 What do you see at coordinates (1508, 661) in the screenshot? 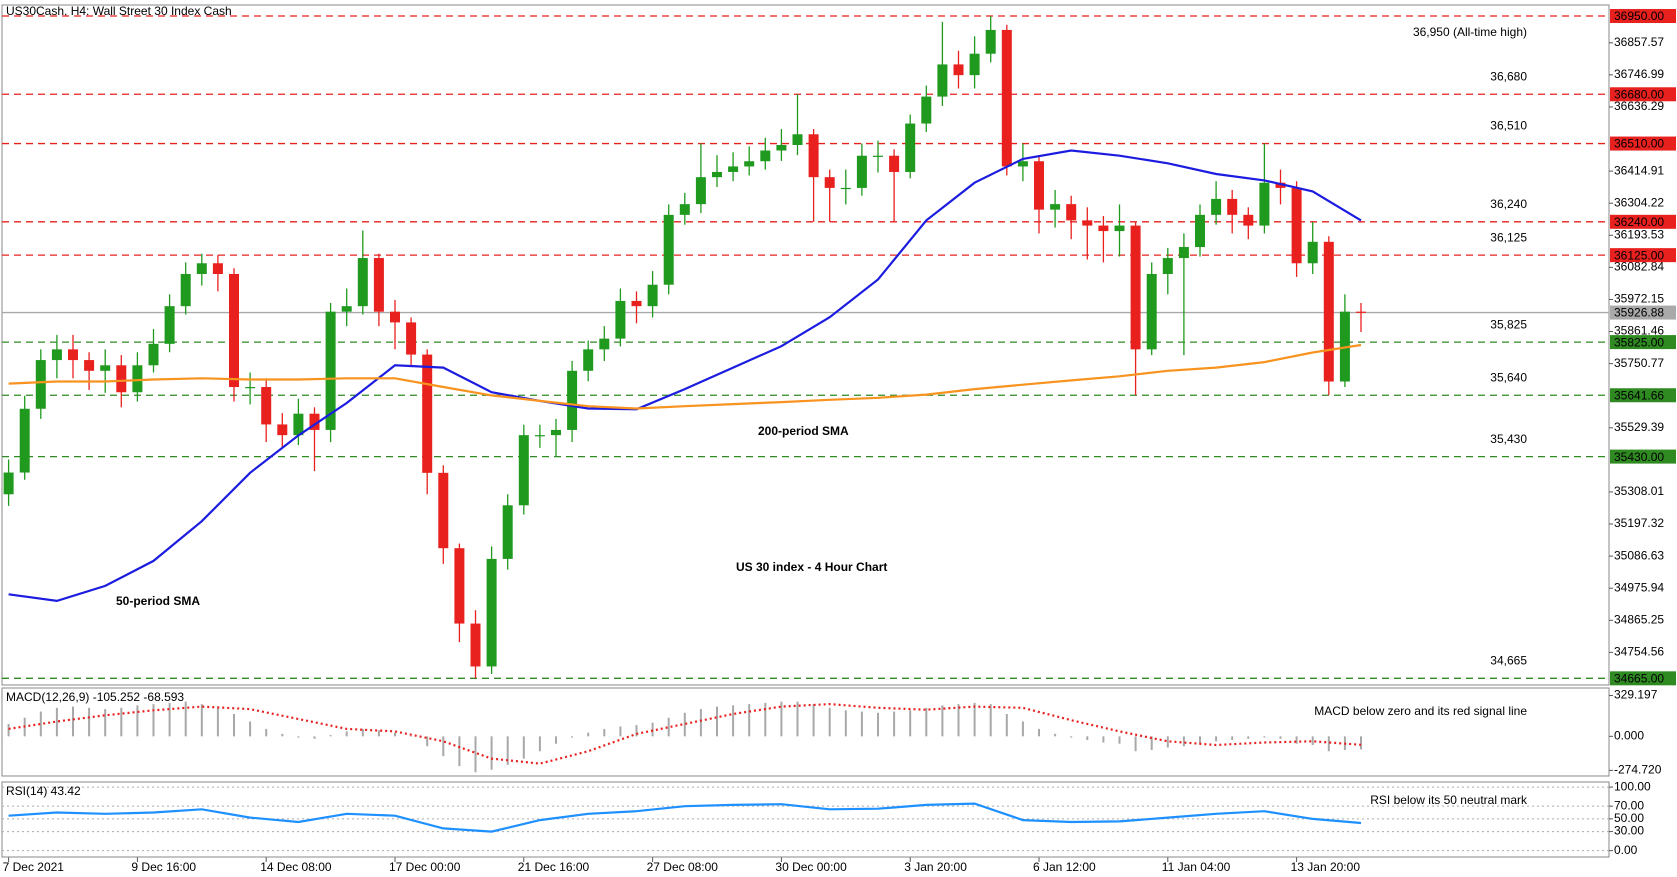
I see `level-note: 34,665` at bounding box center [1508, 661].